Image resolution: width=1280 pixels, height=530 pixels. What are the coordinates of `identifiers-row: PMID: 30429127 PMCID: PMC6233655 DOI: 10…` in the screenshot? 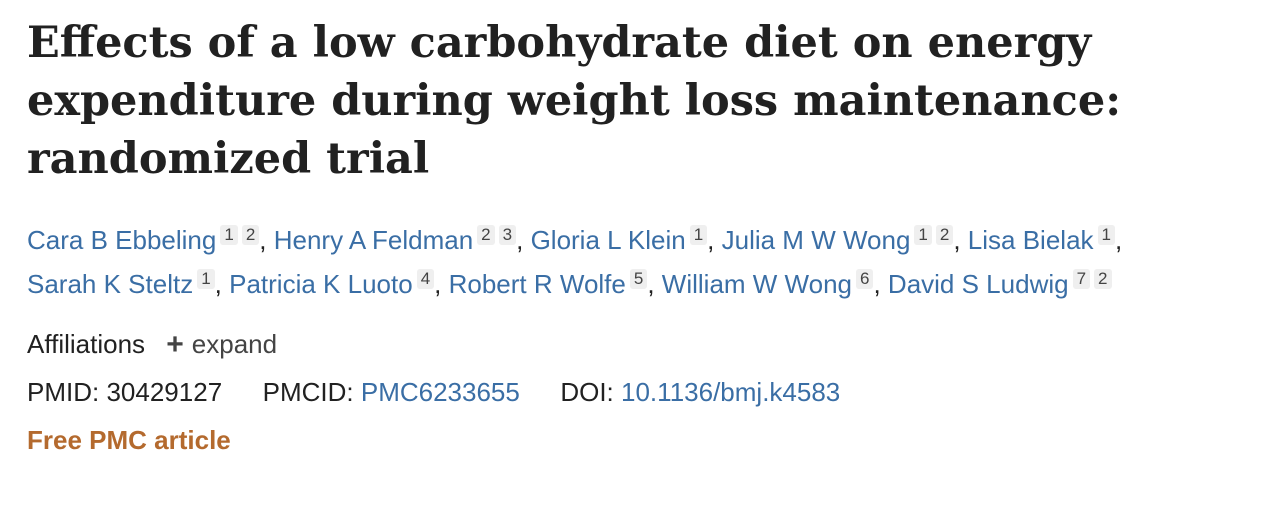 It's located at (647, 392).